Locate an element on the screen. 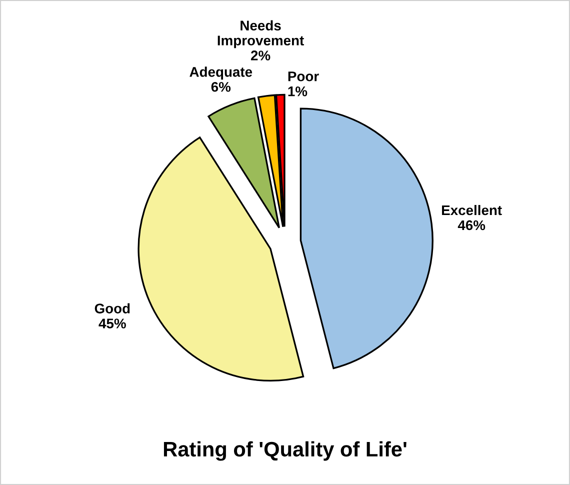 The height and width of the screenshot is (485, 570). slice-label: Good is located at coordinates (112, 308).